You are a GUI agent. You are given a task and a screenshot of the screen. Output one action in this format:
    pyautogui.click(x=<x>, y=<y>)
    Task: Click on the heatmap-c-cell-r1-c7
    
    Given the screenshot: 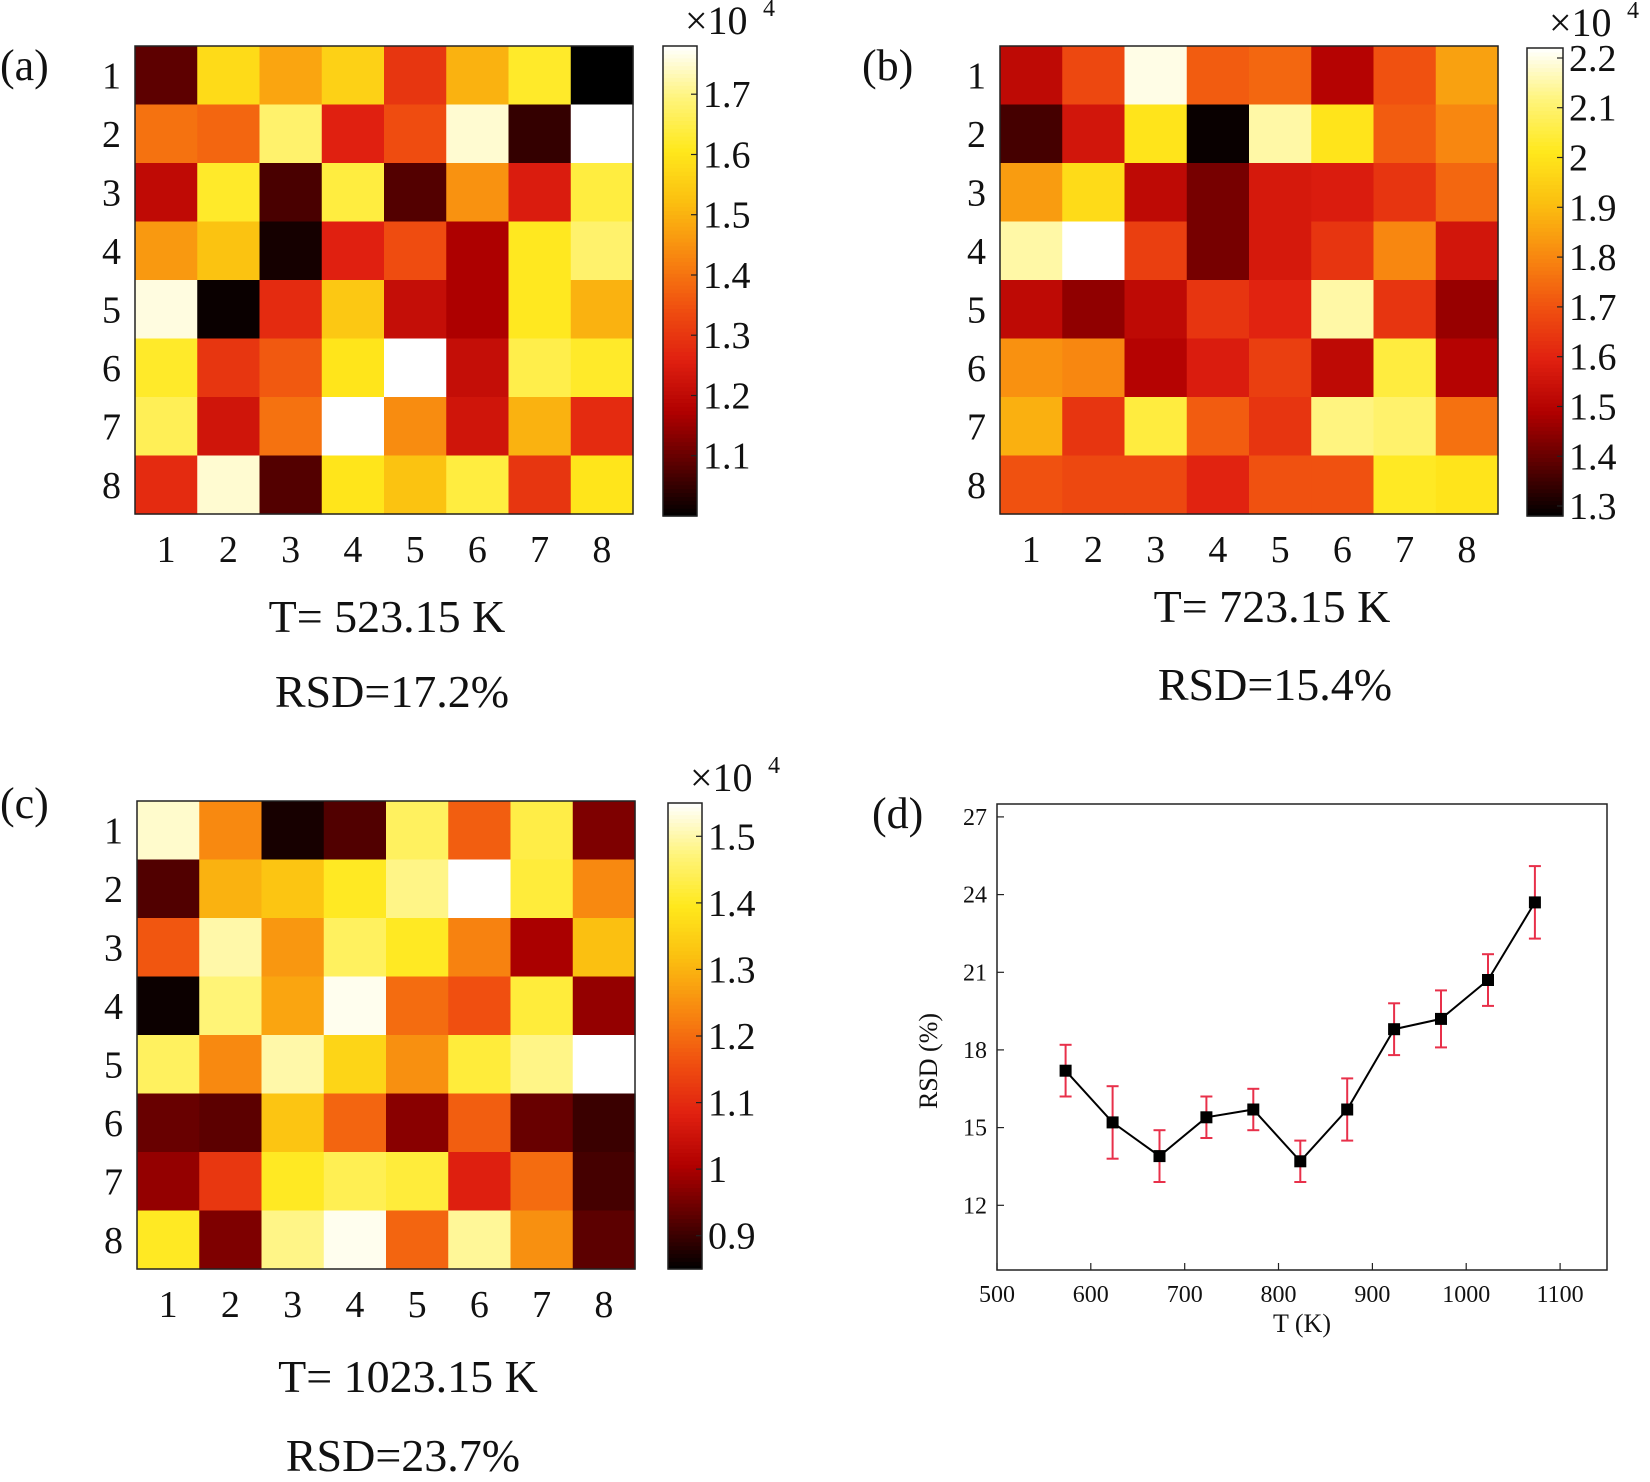 What is the action you would take?
    pyautogui.click(x=542, y=831)
    